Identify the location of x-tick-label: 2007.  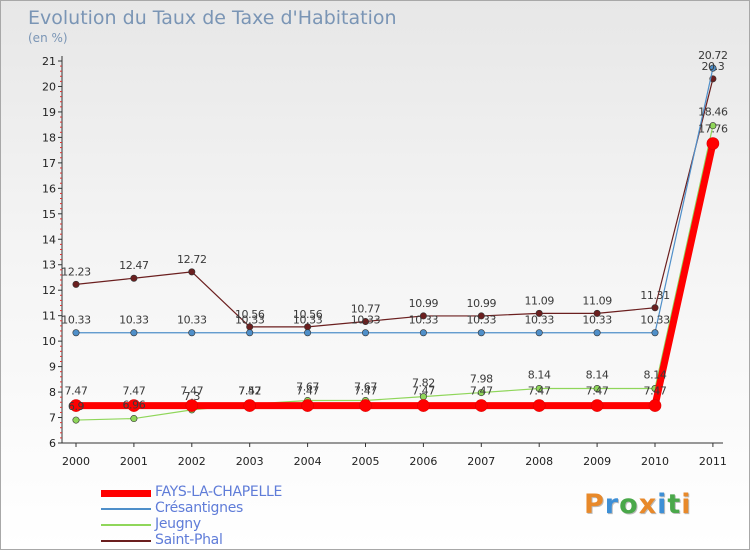
(481, 461).